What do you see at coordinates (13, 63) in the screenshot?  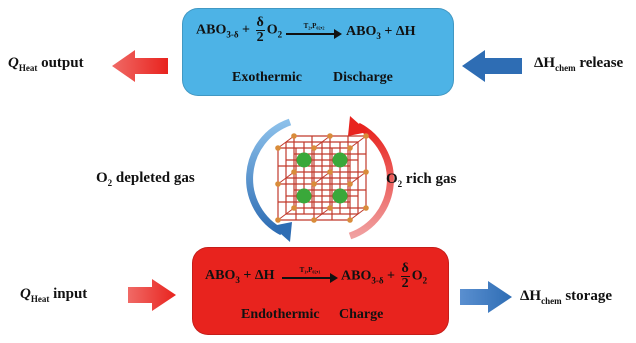 I see `q-output-symbol: Q` at bounding box center [13, 63].